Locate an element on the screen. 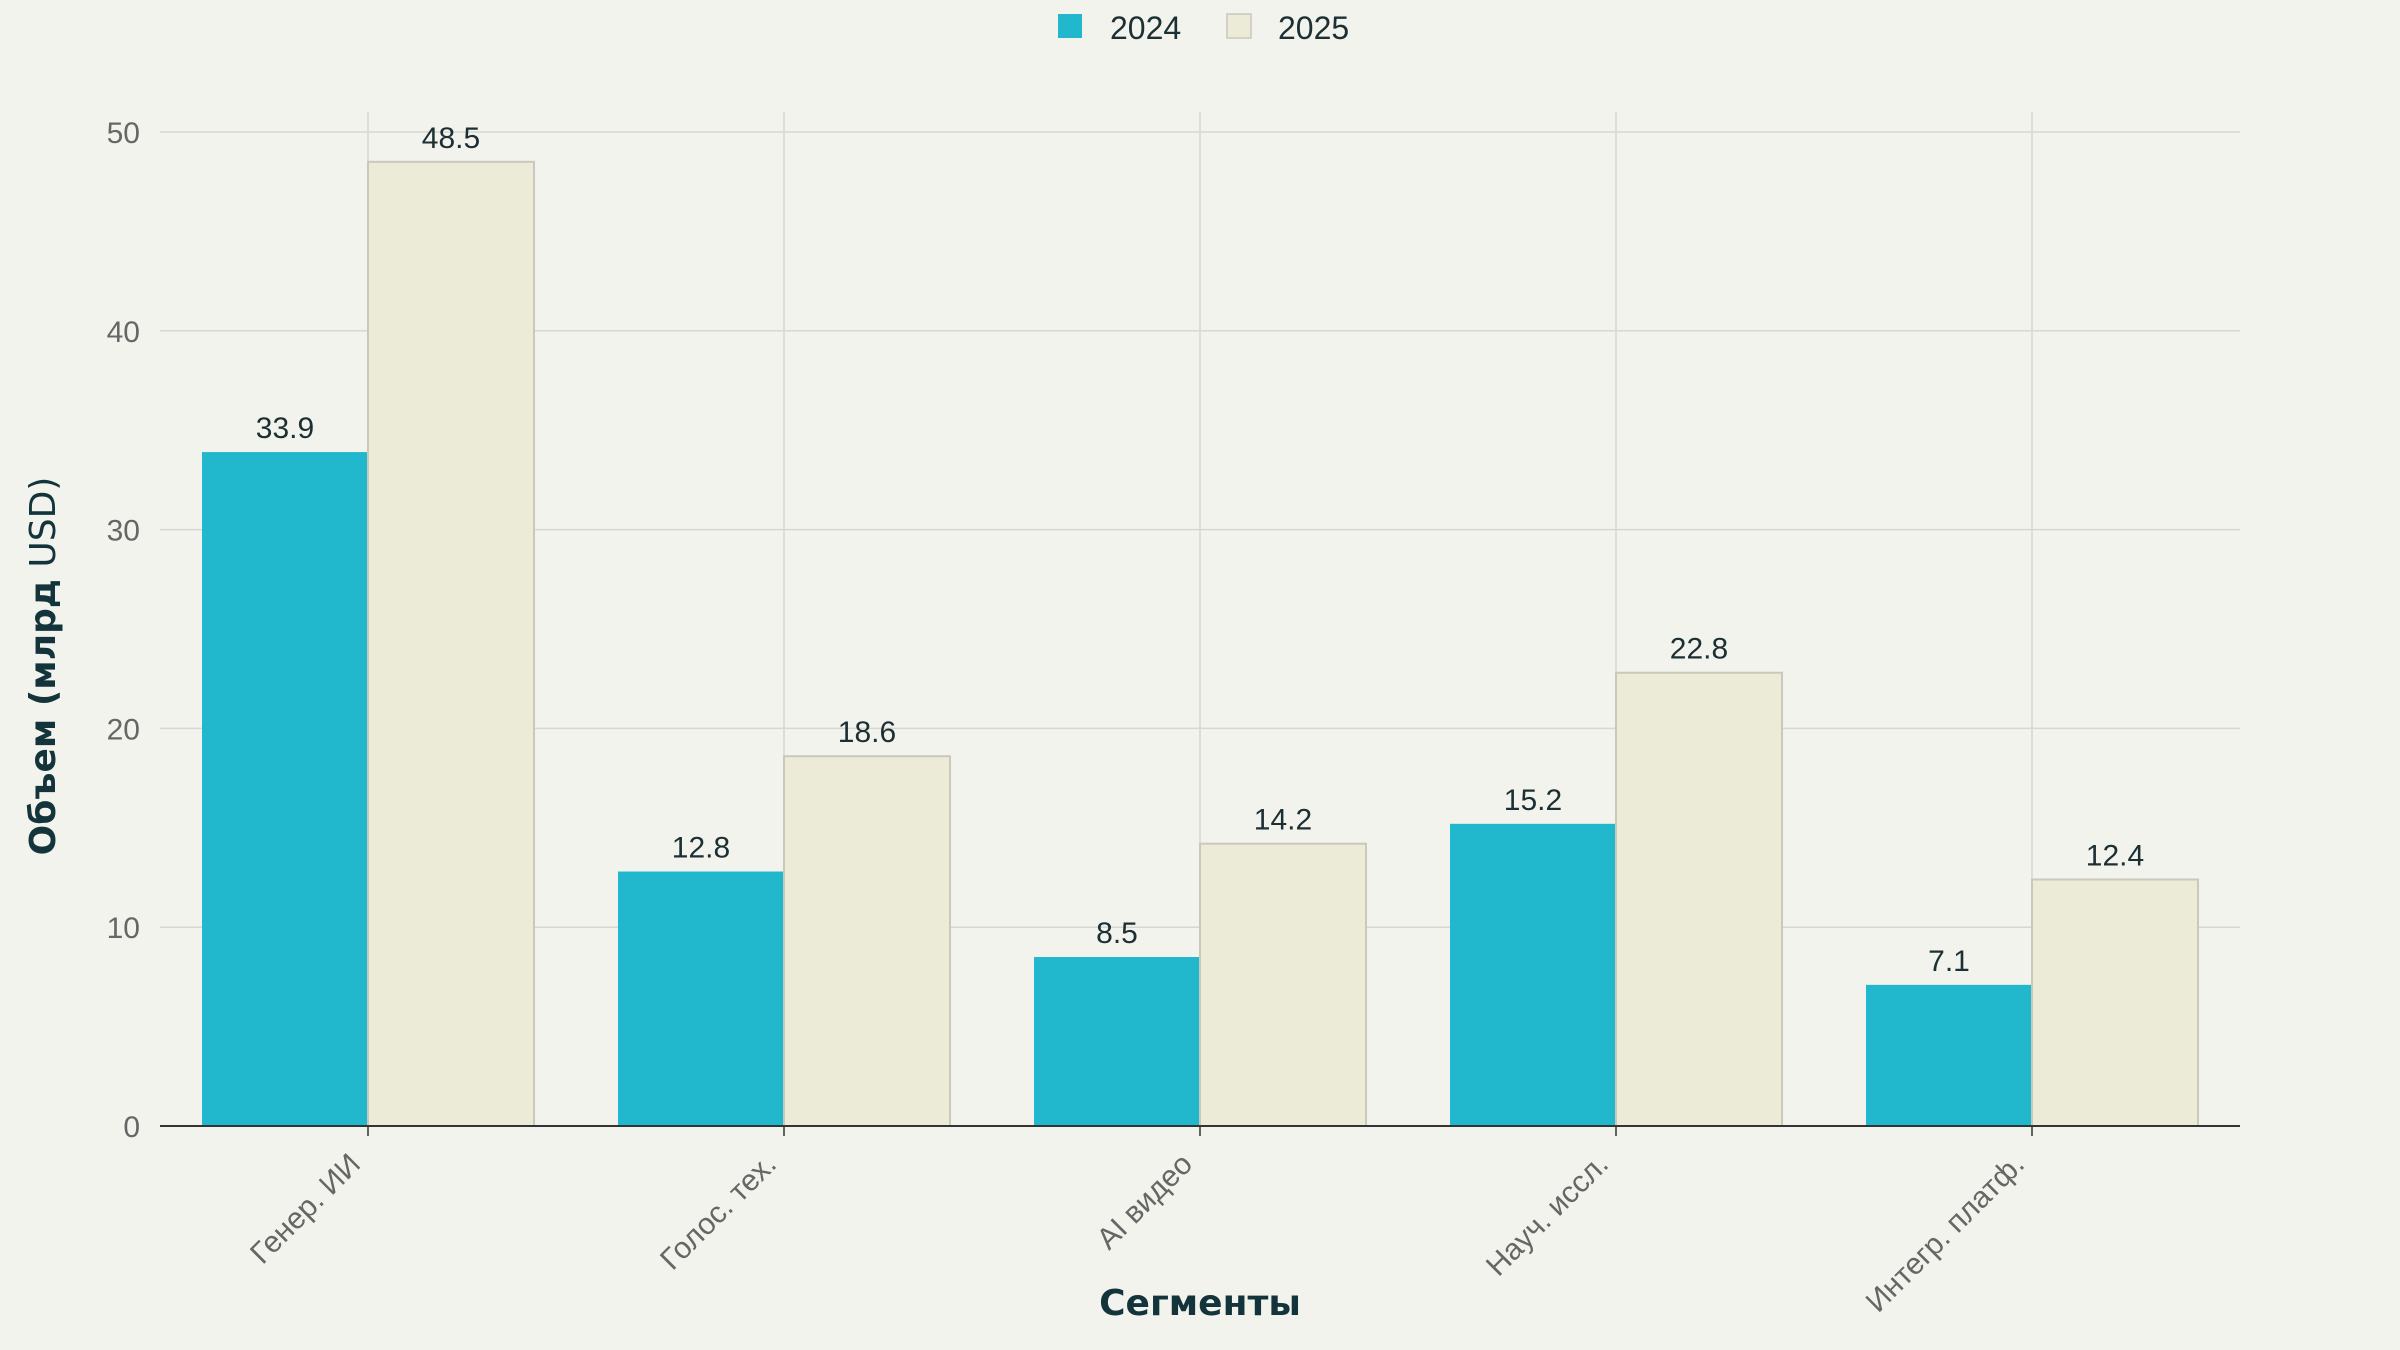 Image resolution: width=2400 pixels, height=1350 pixels. data-label-2024: 12.8 is located at coordinates (701, 848).